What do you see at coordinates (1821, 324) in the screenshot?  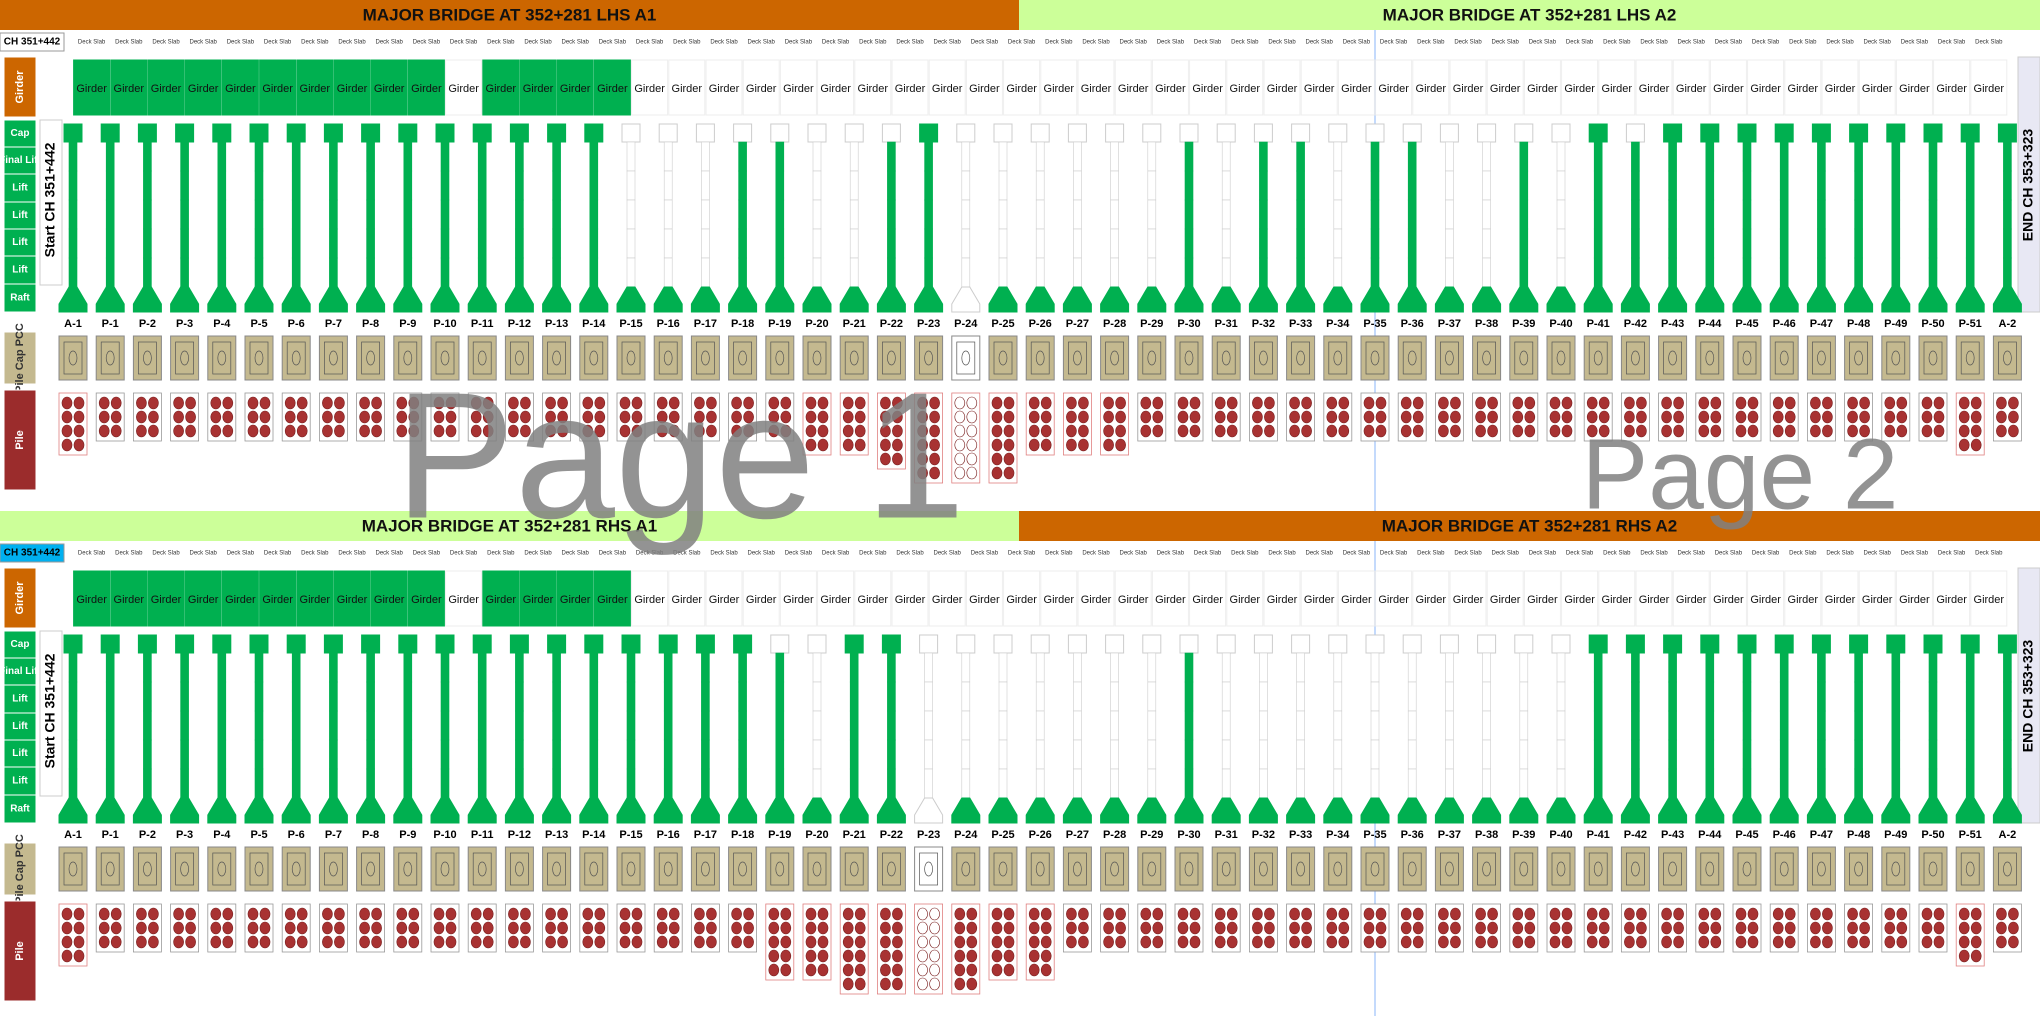 I see `pier-label: P-47` at bounding box center [1821, 324].